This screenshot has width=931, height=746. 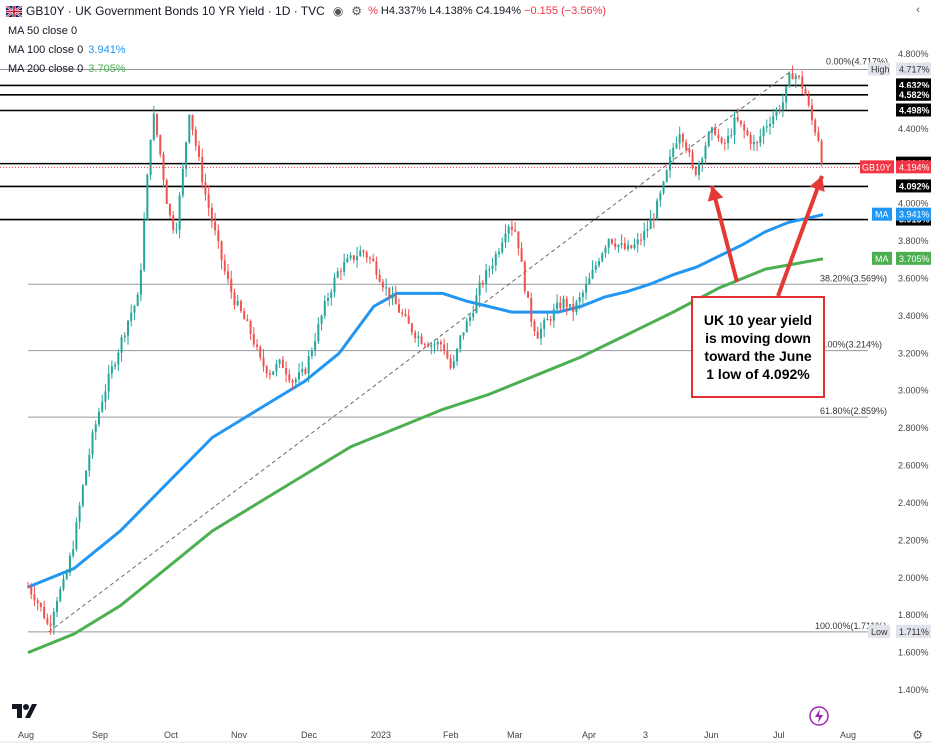 I want to click on y-tick-label: 1.800%, so click(x=913, y=615).